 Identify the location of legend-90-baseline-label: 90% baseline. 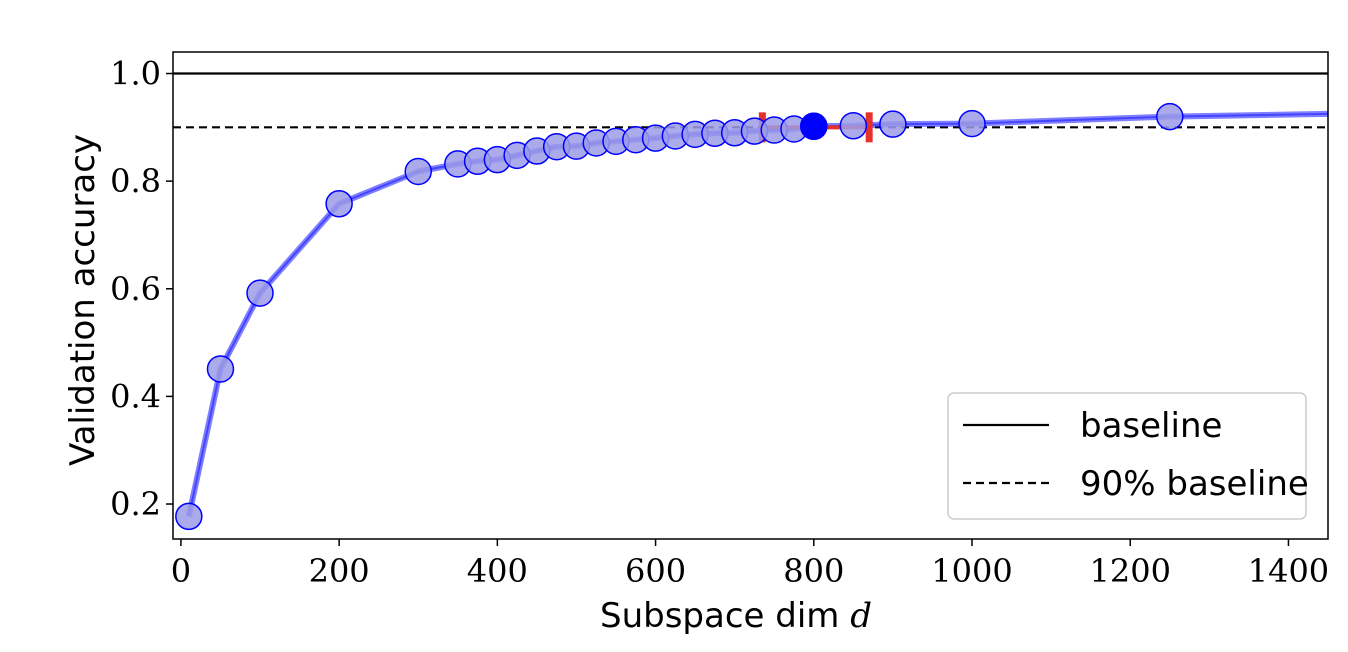
(1194, 484).